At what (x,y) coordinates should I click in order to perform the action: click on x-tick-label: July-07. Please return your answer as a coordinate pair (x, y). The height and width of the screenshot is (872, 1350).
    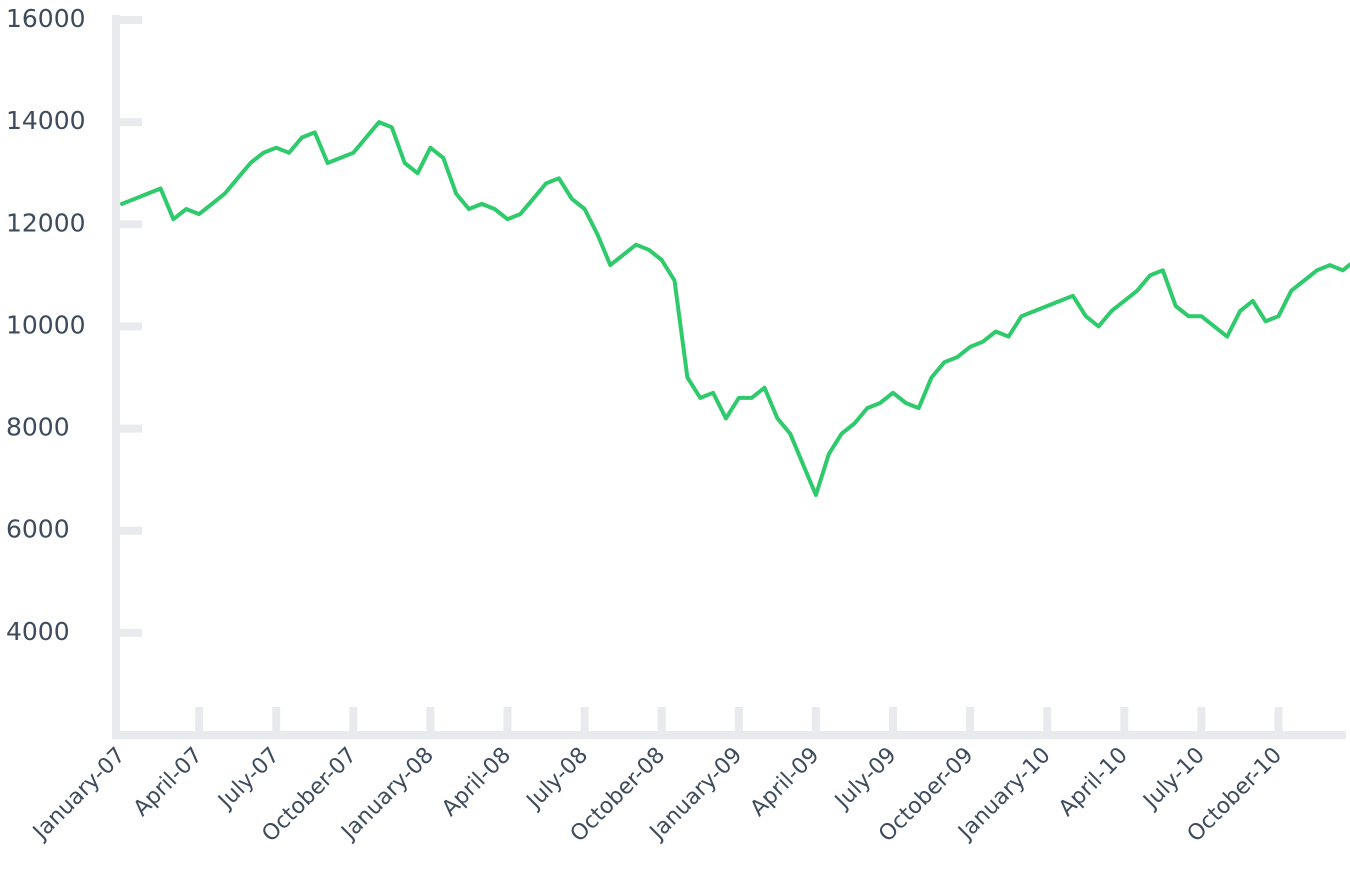
    Looking at the image, I should click on (248, 779).